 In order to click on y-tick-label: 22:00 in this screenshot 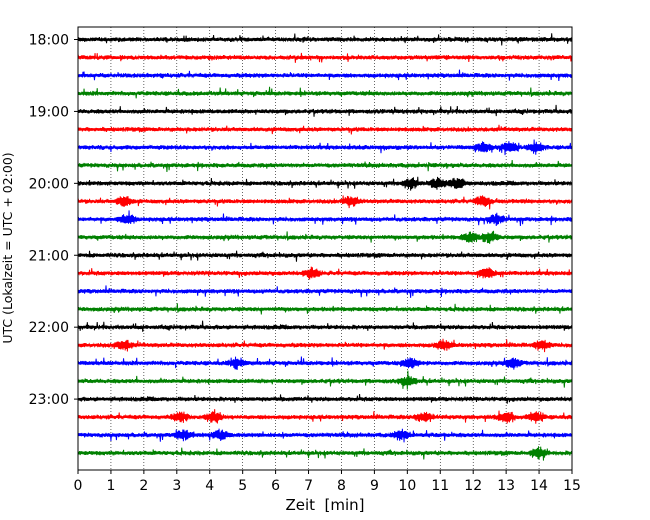, I will do `click(49, 328)`.